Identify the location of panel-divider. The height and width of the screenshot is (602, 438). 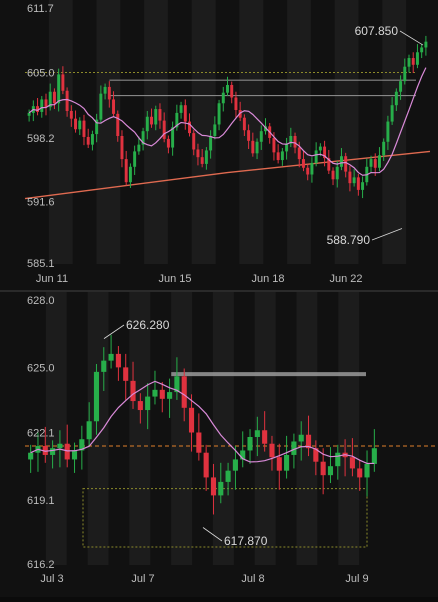
(219, 291).